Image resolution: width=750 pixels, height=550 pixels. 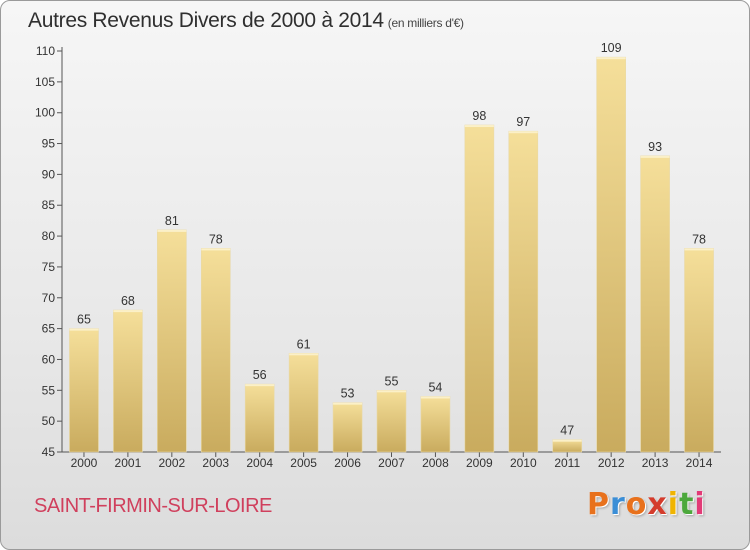 What do you see at coordinates (172, 221) in the screenshot?
I see `data-label: 81` at bounding box center [172, 221].